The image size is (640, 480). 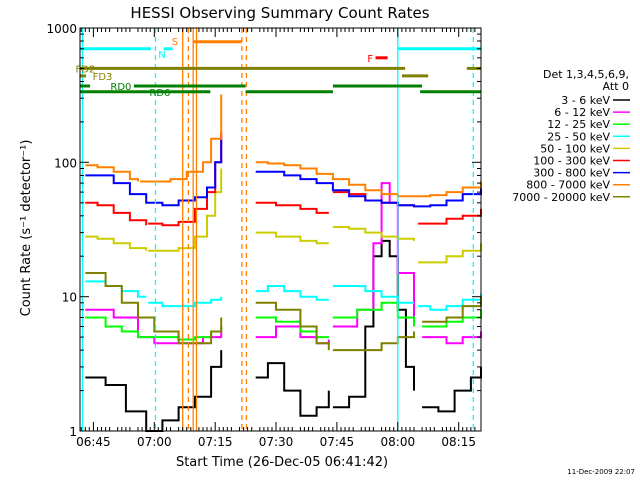 I want to click on legend-label-0: 3 - 6 keV, so click(x=585, y=100).